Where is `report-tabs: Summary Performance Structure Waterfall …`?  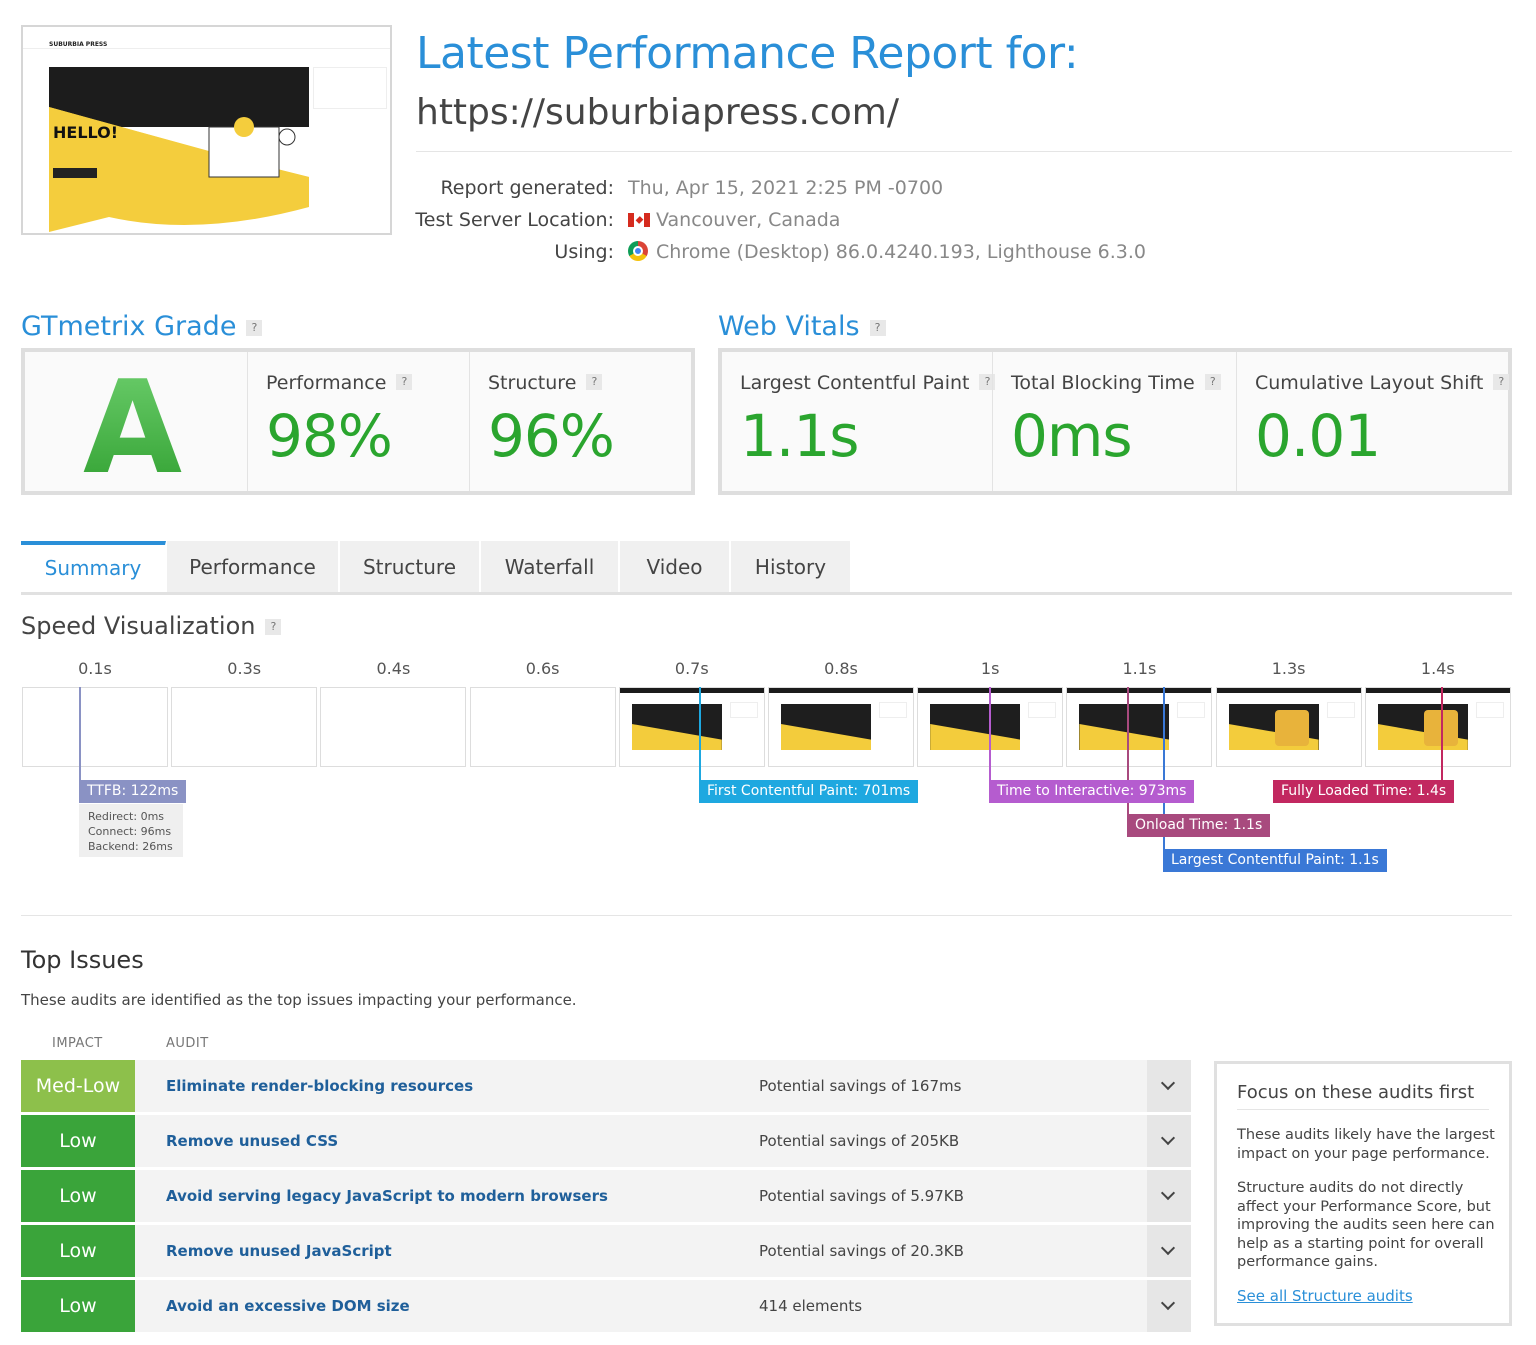 report-tabs: Summary Performance Structure Waterfall … is located at coordinates (766, 568).